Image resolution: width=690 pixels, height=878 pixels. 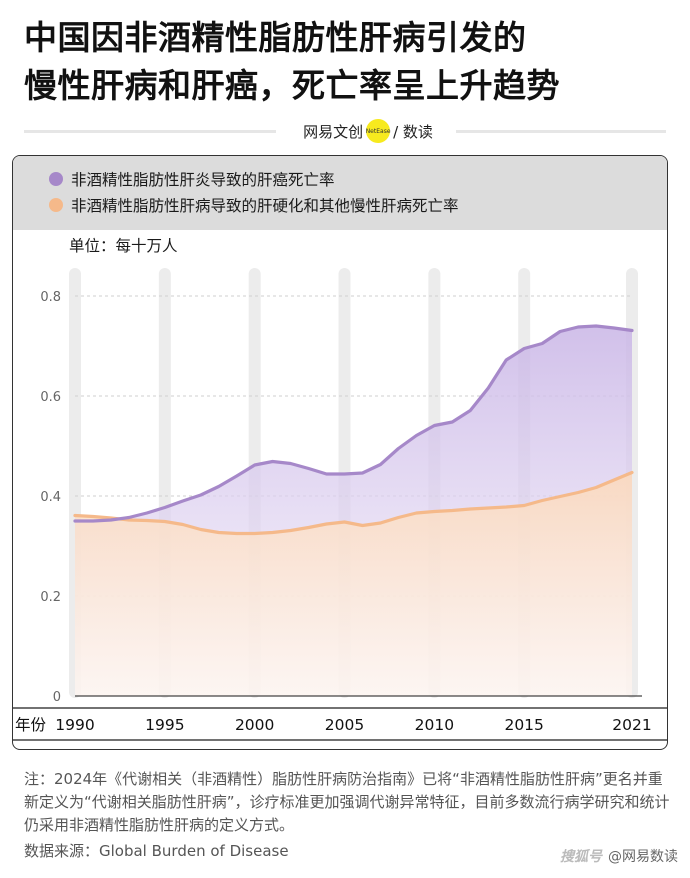 I want to click on watermark: 搜狐号 @网易数读, so click(x=619, y=856).